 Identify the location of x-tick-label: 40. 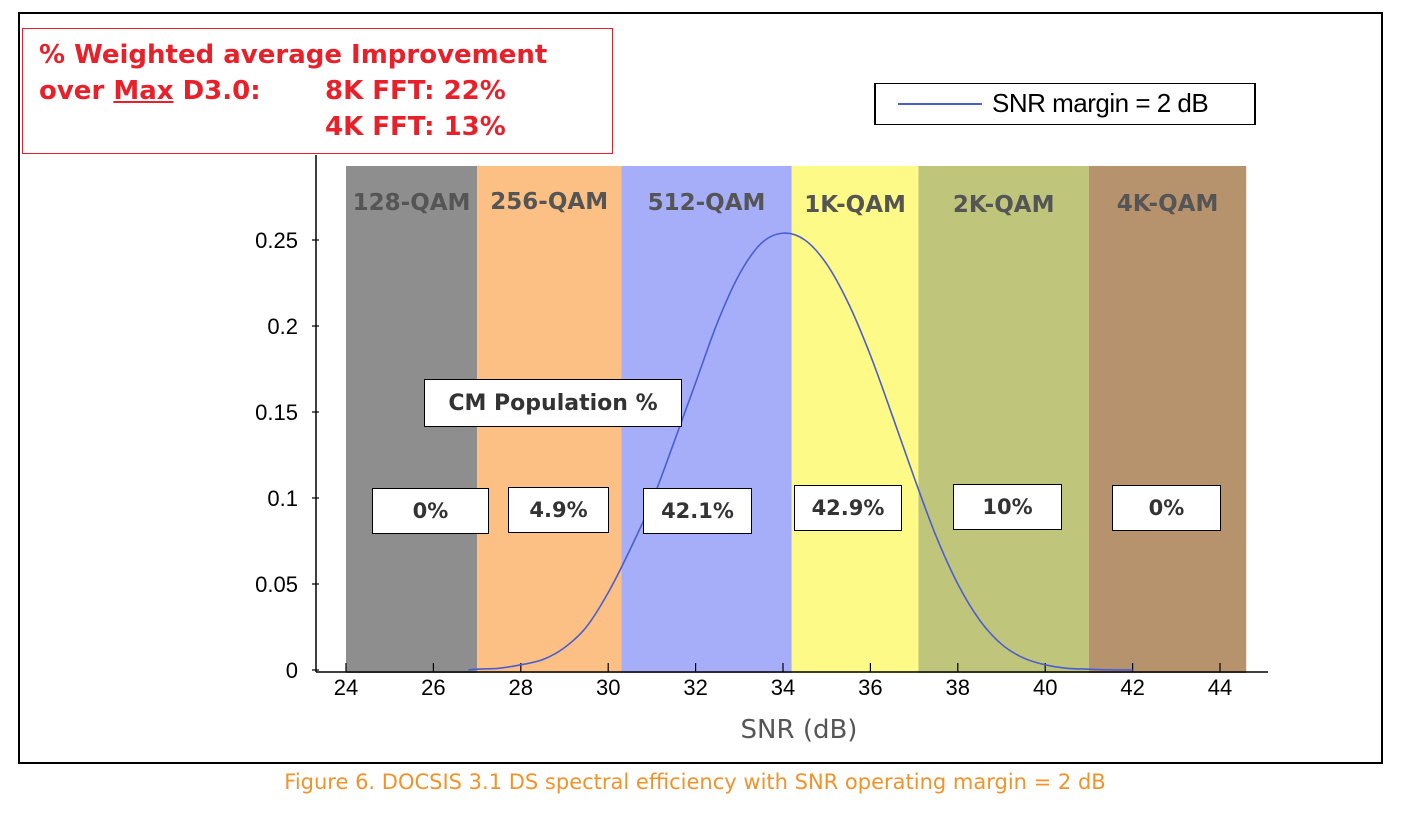
(1045, 687).